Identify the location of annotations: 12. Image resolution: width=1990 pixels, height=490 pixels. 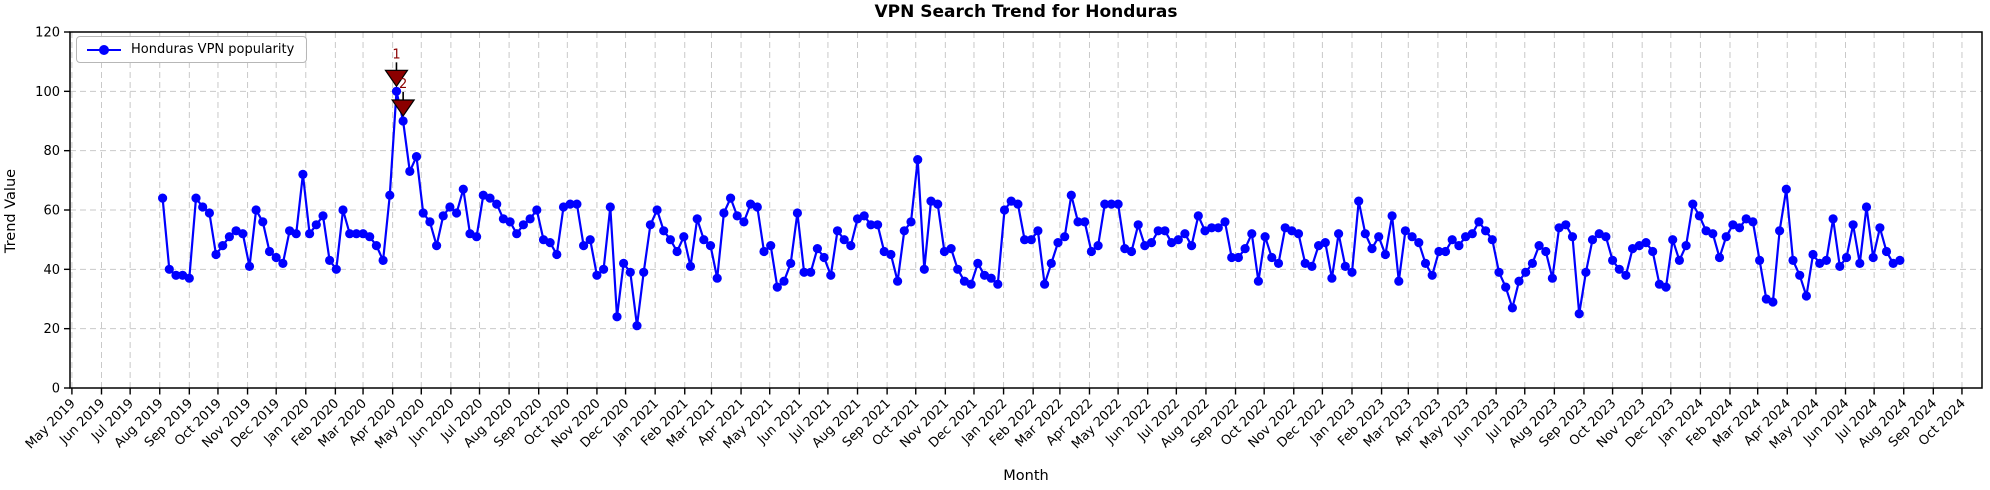
(400, 82).